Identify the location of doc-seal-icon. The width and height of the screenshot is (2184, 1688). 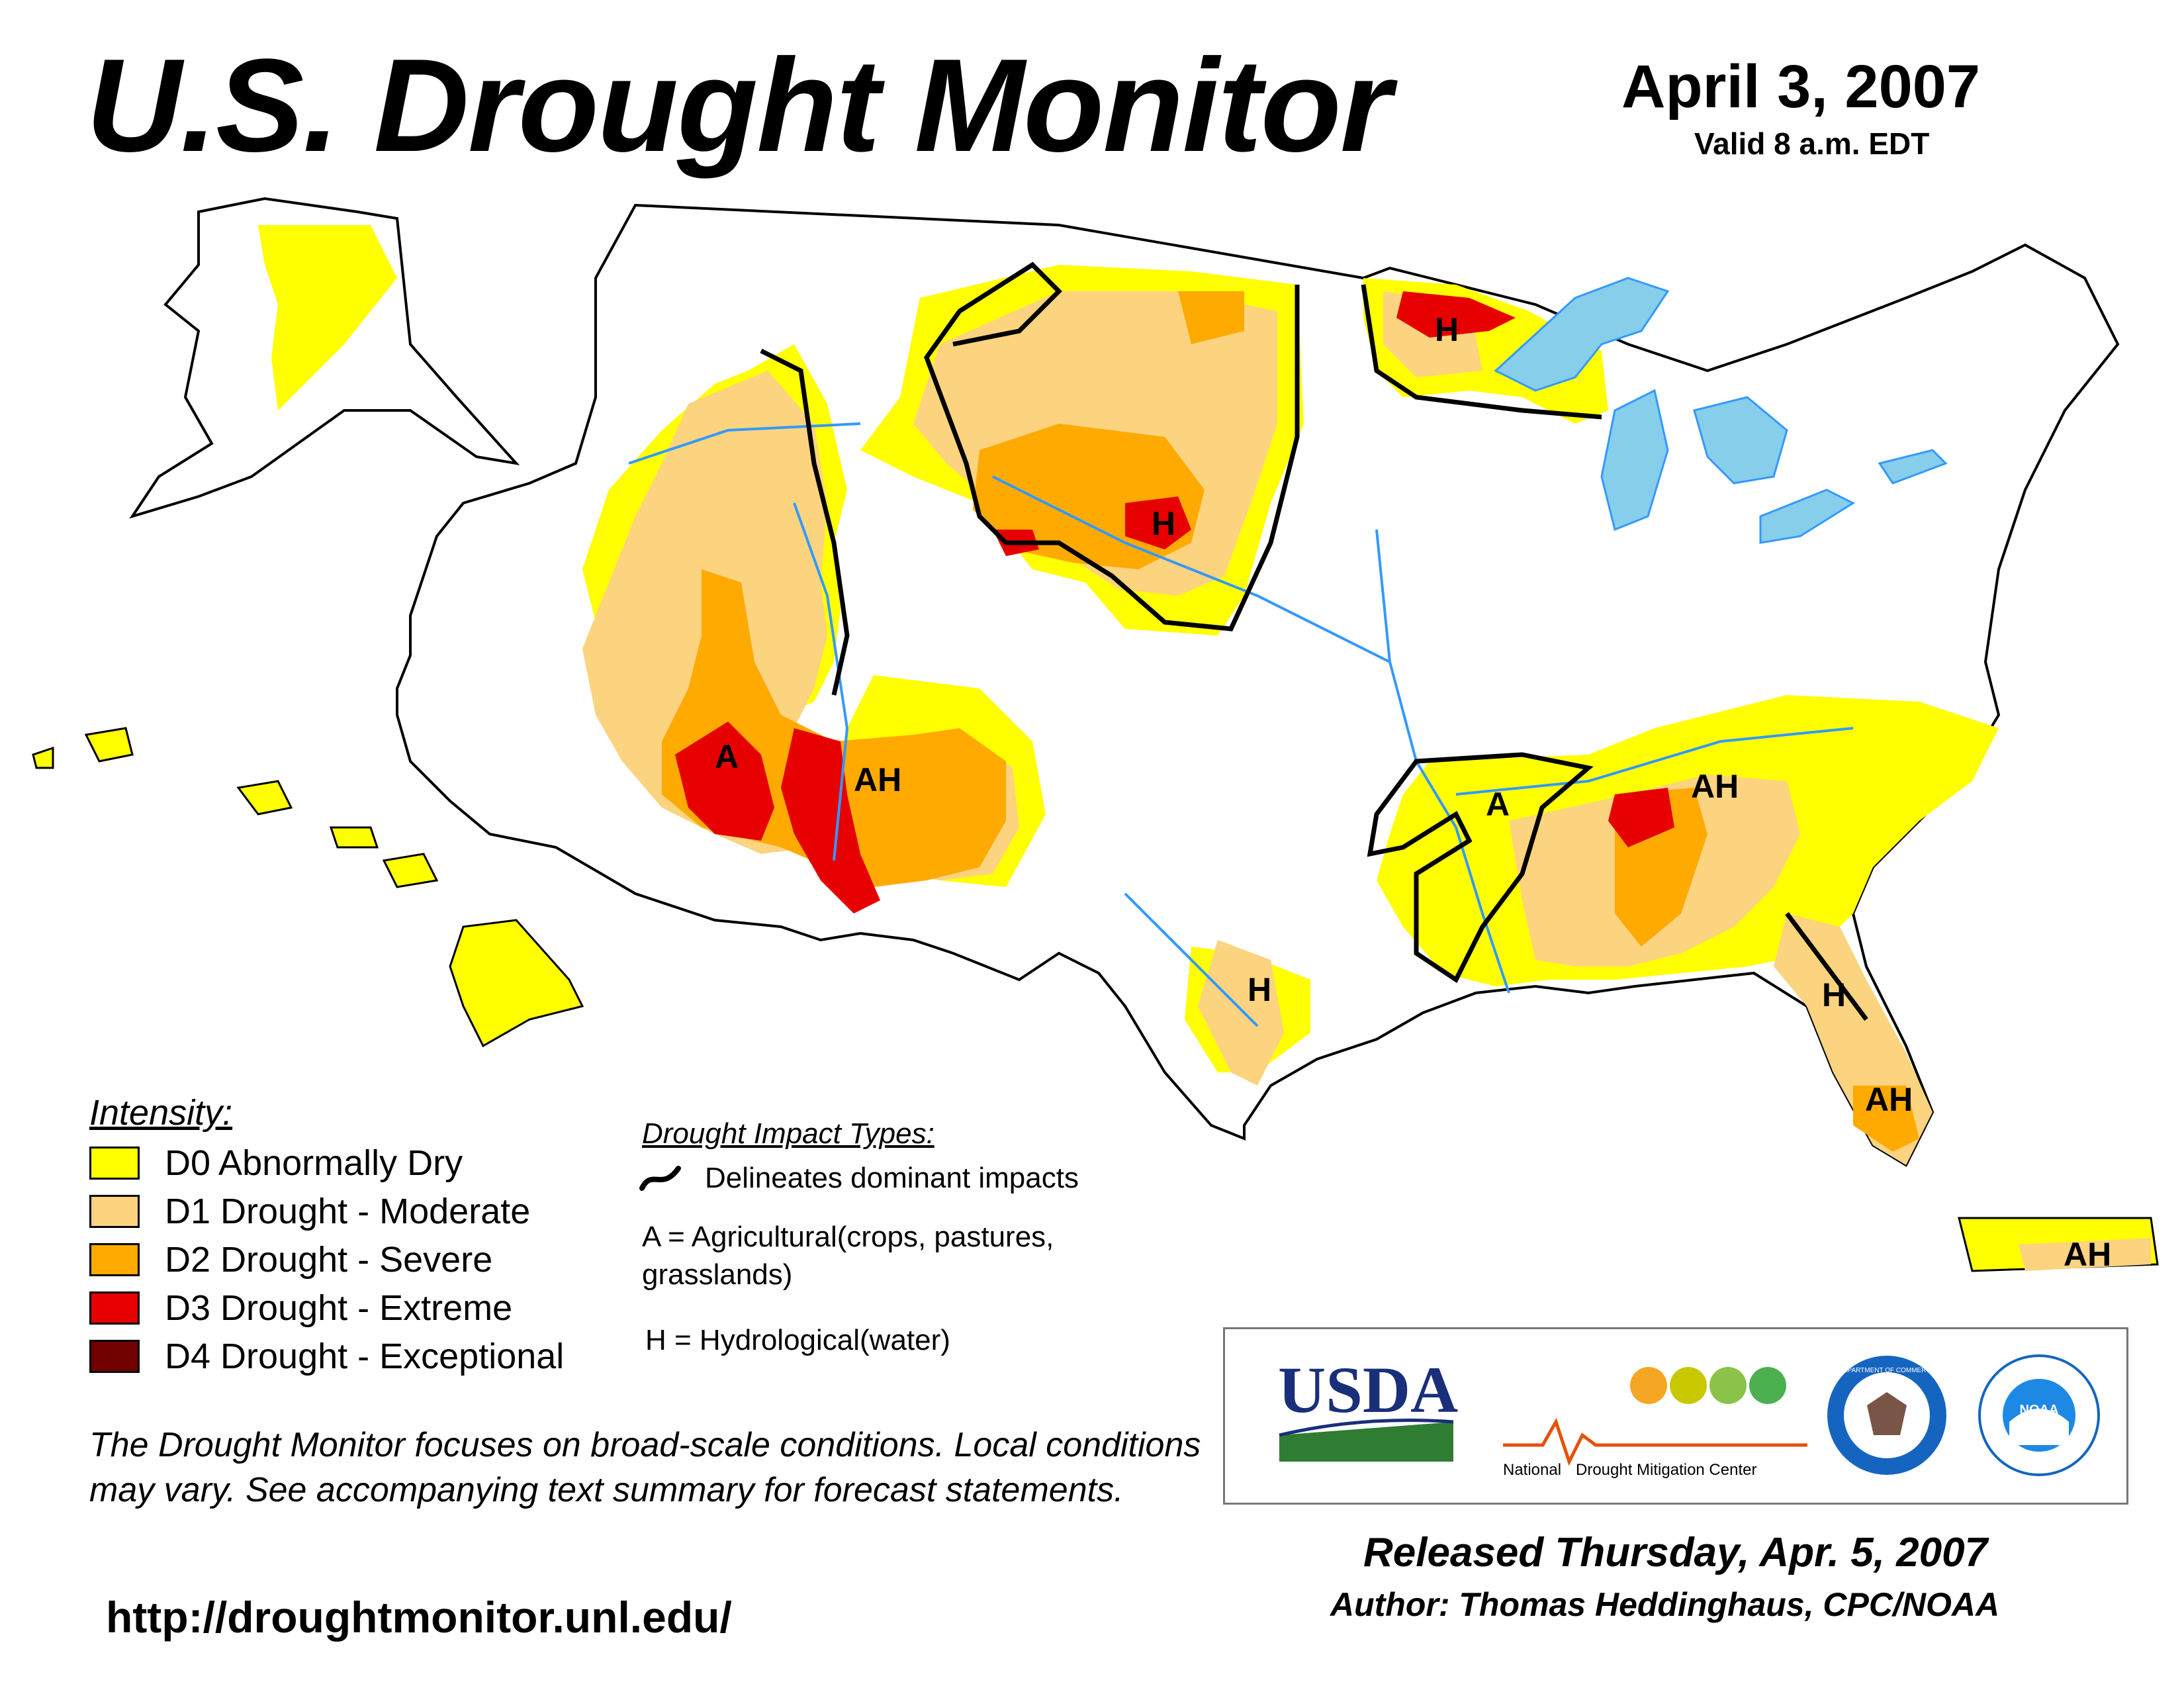
(1886, 1415).